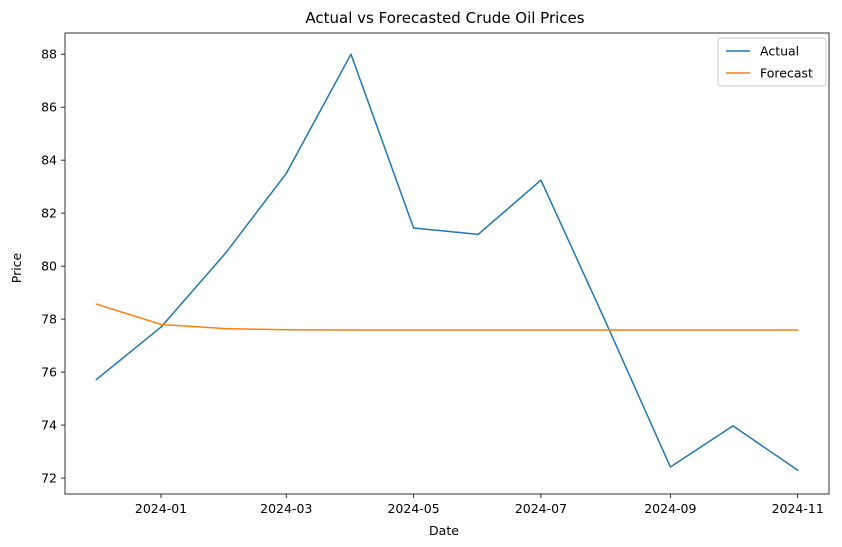 Image resolution: width=842 pixels, height=547 pixels. Describe the element at coordinates (16, 267) in the screenshot. I see `y-axis-title: Price` at that location.